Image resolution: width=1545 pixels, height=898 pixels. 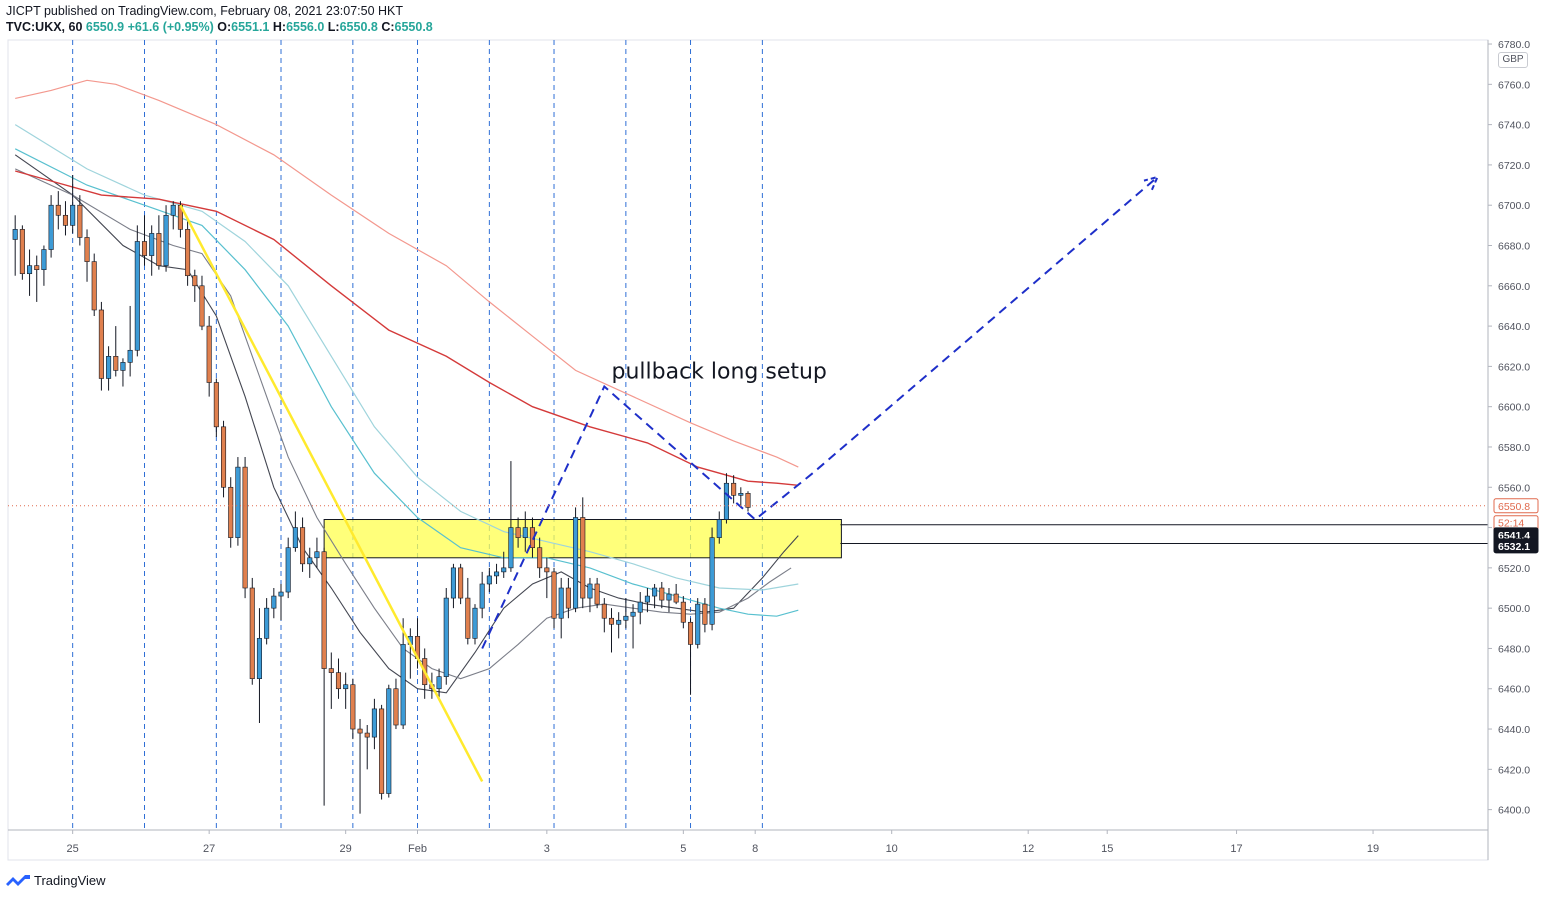 What do you see at coordinates (1107, 849) in the screenshot?
I see `x-tick-label: 15` at bounding box center [1107, 849].